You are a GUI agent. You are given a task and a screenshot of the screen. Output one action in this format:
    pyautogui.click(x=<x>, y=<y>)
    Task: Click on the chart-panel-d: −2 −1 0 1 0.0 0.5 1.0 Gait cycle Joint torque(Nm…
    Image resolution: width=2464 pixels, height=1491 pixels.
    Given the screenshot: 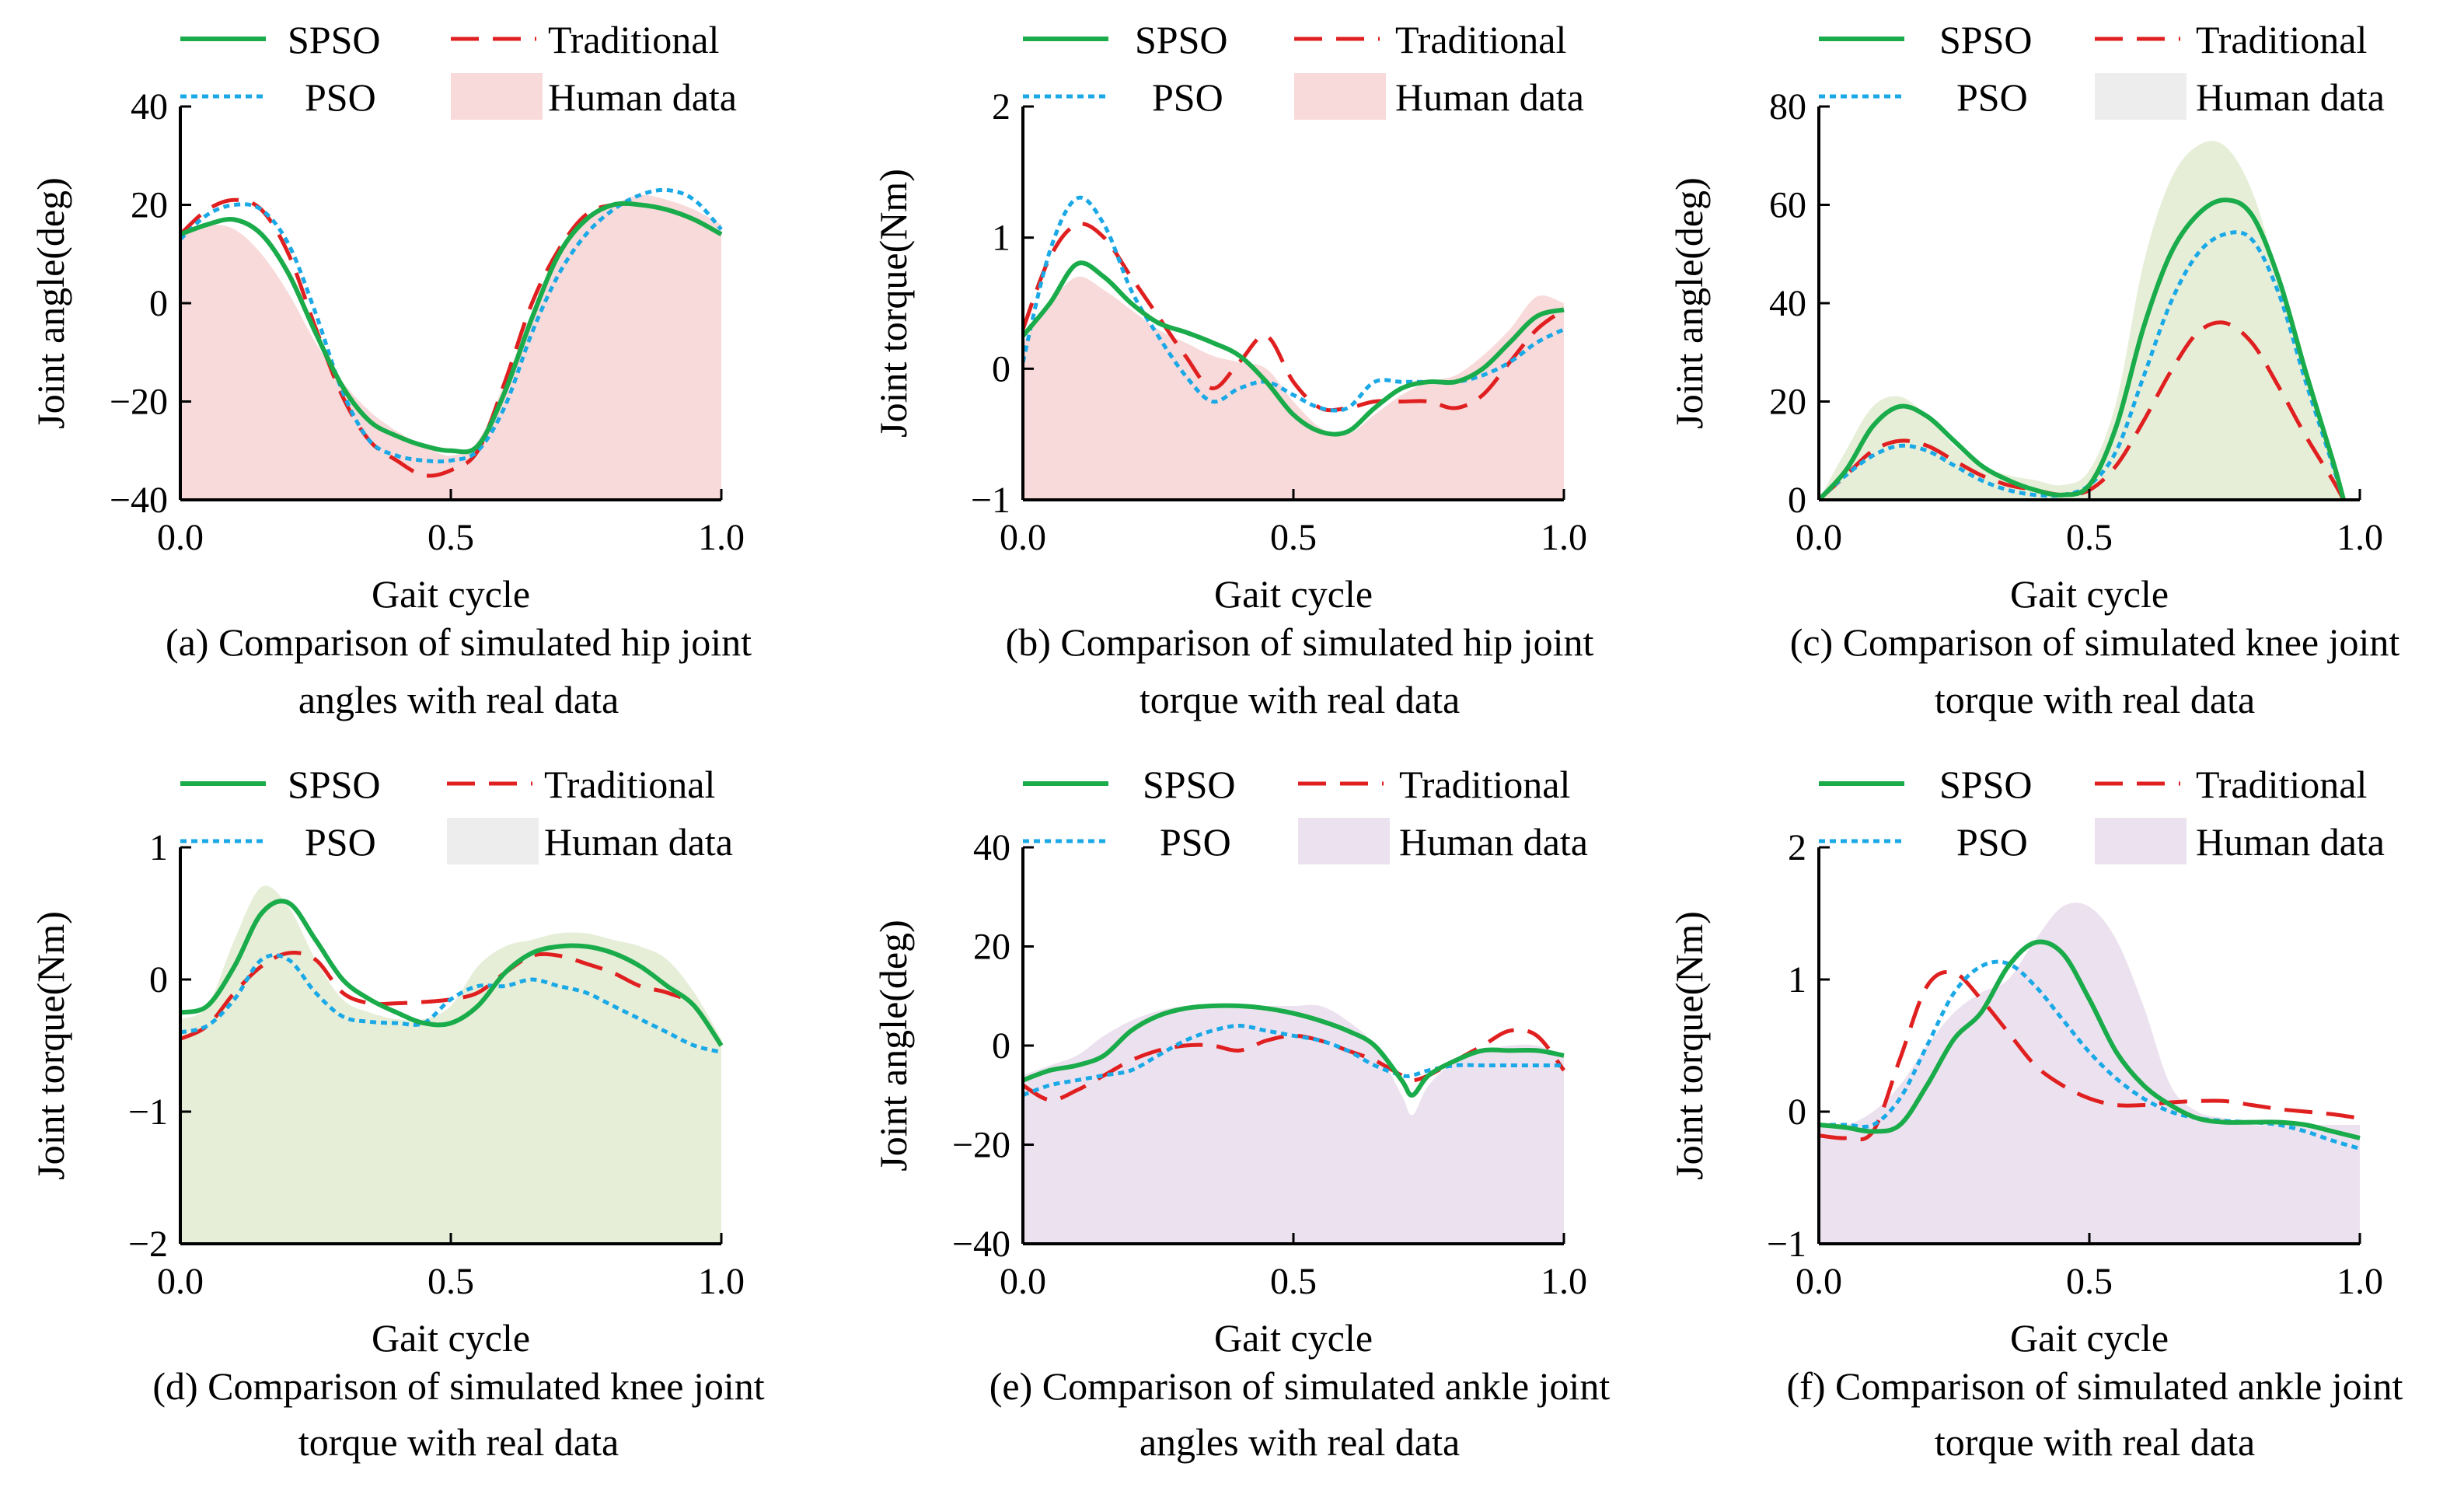 What is the action you would take?
    pyautogui.click(x=397, y=1113)
    